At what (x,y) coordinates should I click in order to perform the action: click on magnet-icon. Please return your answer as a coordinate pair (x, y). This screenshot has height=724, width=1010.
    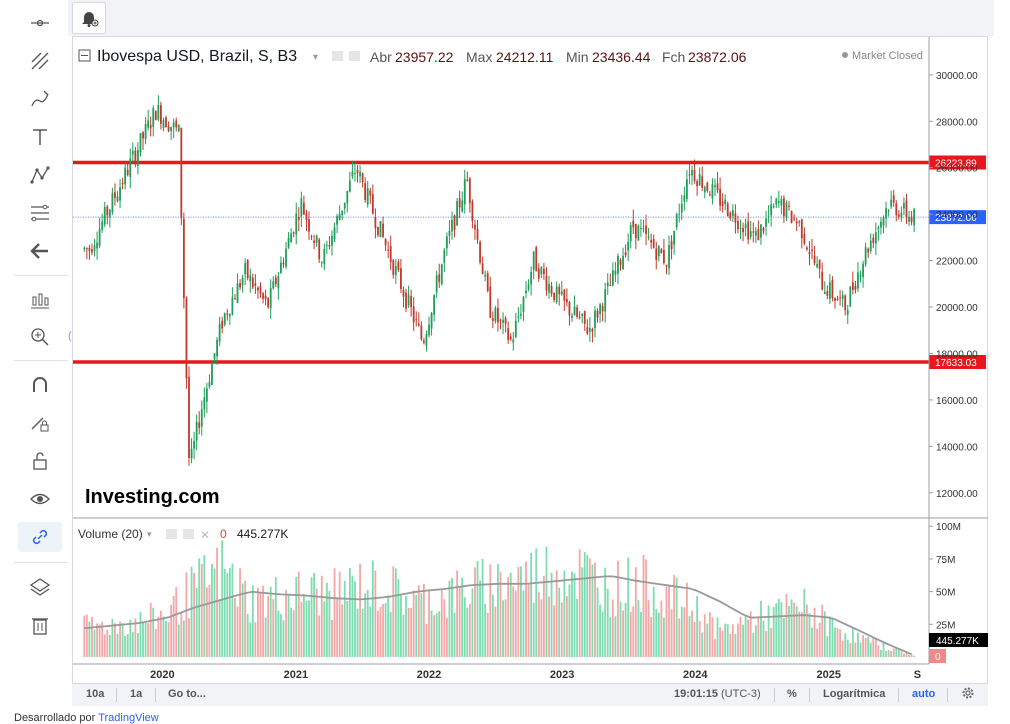
    Looking at the image, I should click on (40, 385).